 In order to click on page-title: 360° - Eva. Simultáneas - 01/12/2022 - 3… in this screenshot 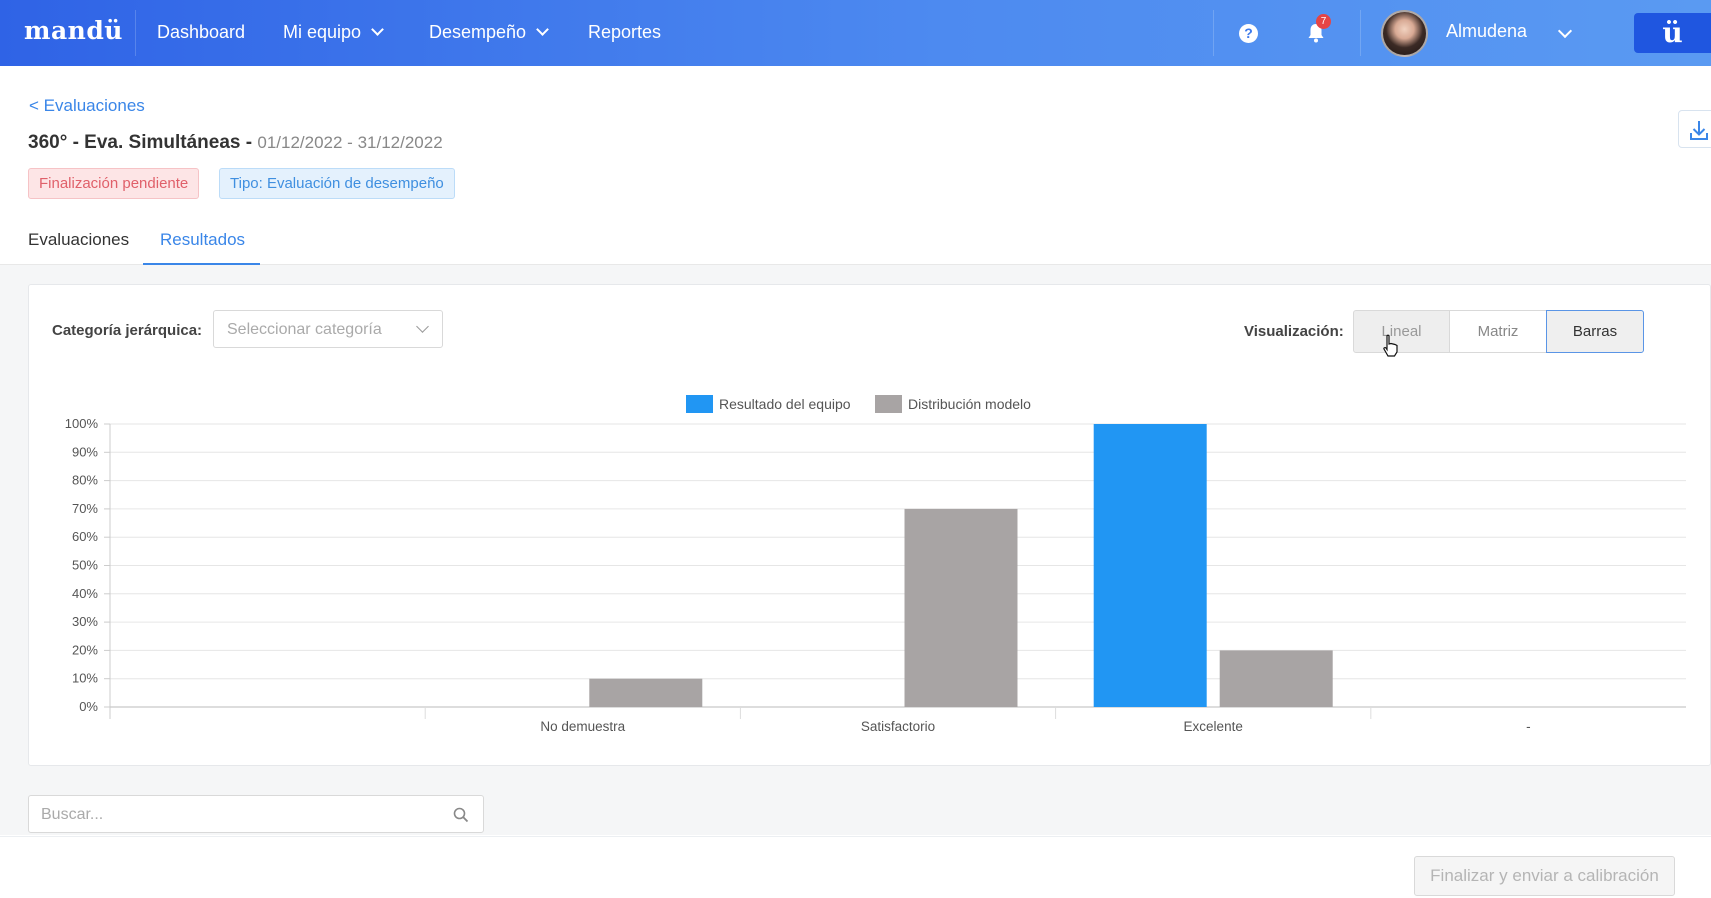, I will do `click(235, 143)`.